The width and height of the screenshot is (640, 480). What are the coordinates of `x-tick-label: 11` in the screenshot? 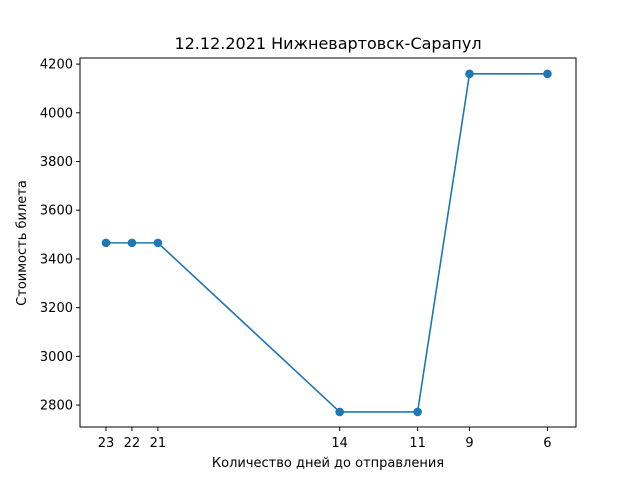 It's located at (417, 443).